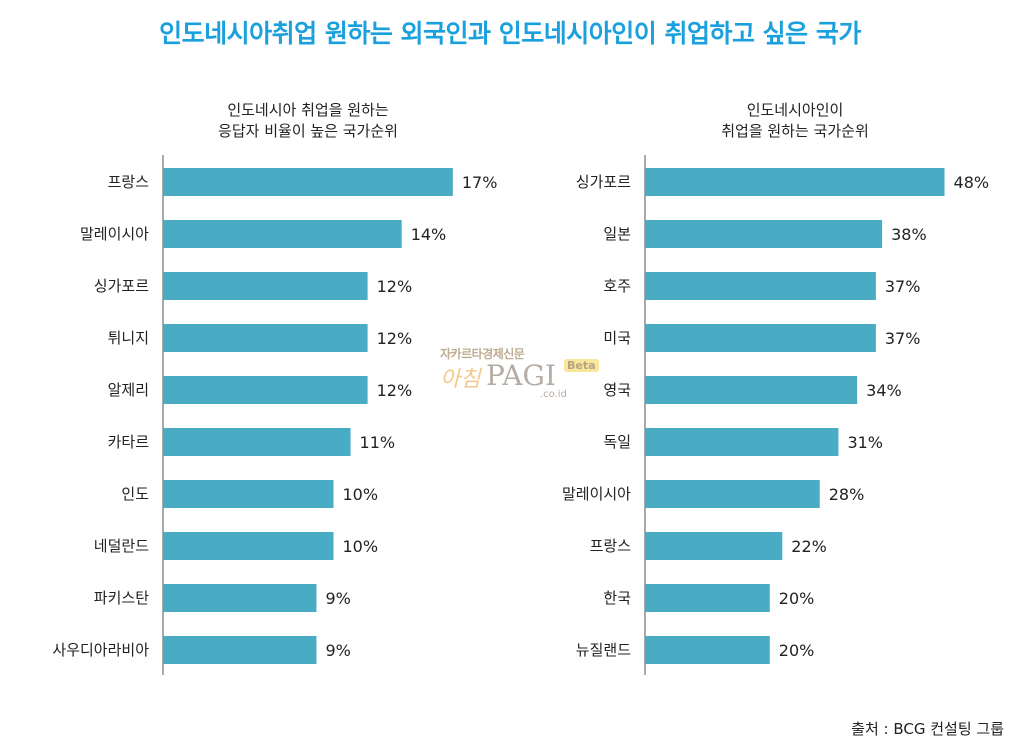 The width and height of the screenshot is (1020, 745). What do you see at coordinates (553, 394) in the screenshot?
I see `watermark-domain-text: .co.id` at bounding box center [553, 394].